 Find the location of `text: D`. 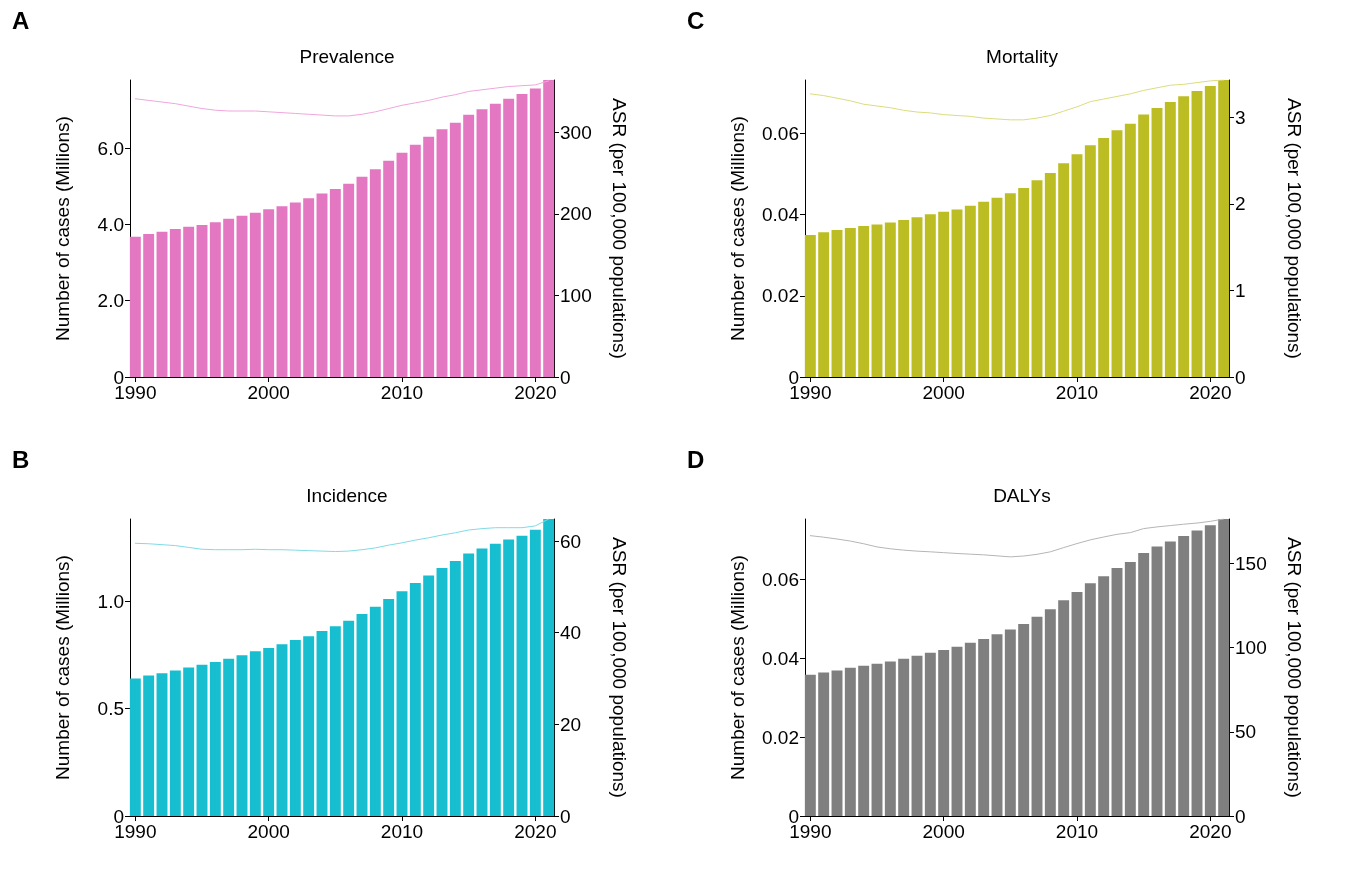

text: D is located at coordinates (696, 459).